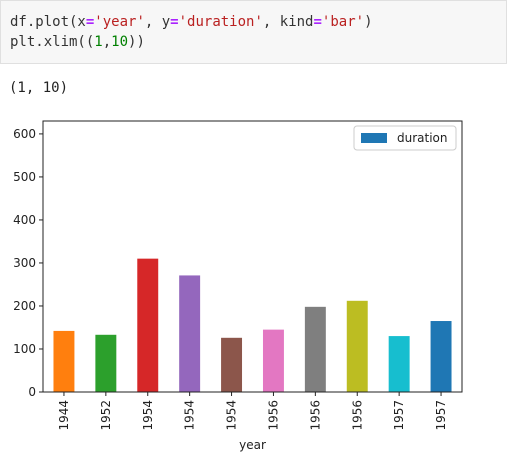 The image size is (509, 466). What do you see at coordinates (374, 138) in the screenshot?
I see `legend-swatch` at bounding box center [374, 138].